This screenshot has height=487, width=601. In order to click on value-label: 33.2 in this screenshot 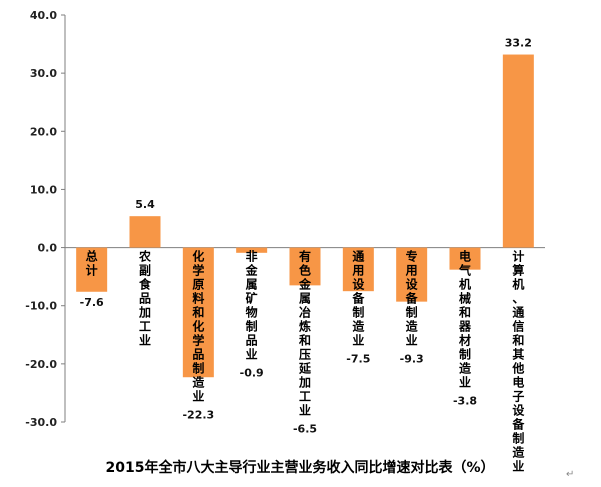, I will do `click(518, 43)`.